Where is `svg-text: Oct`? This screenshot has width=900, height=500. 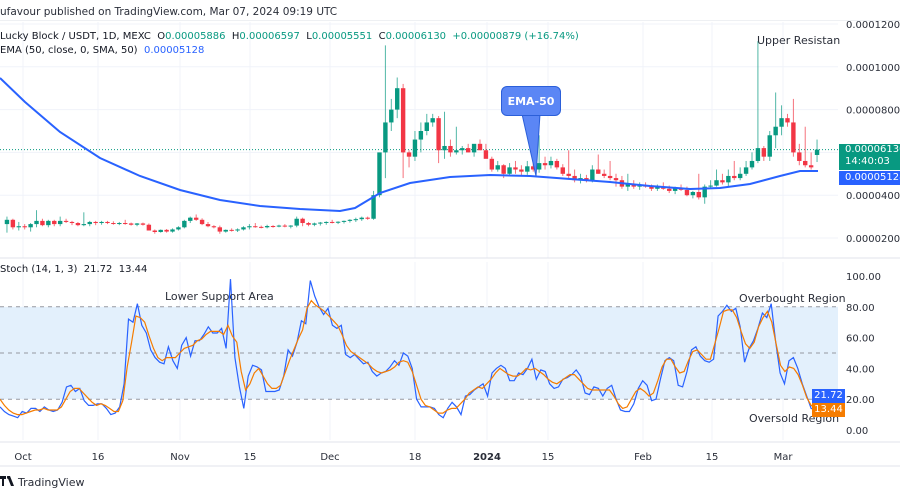
svg-text: Oct is located at coordinates (22, 457).